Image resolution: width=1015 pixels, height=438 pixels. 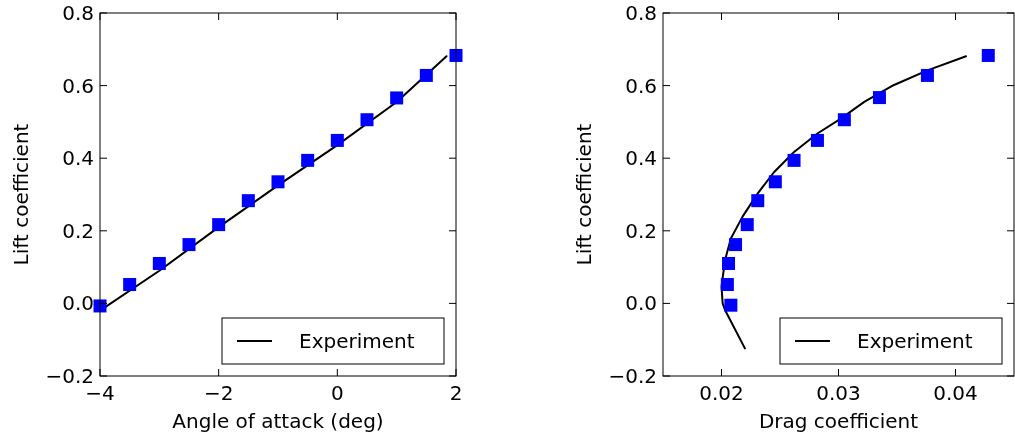 What do you see at coordinates (278, 421) in the screenshot?
I see `x-axis-title: Angle of attack (deg)` at bounding box center [278, 421].